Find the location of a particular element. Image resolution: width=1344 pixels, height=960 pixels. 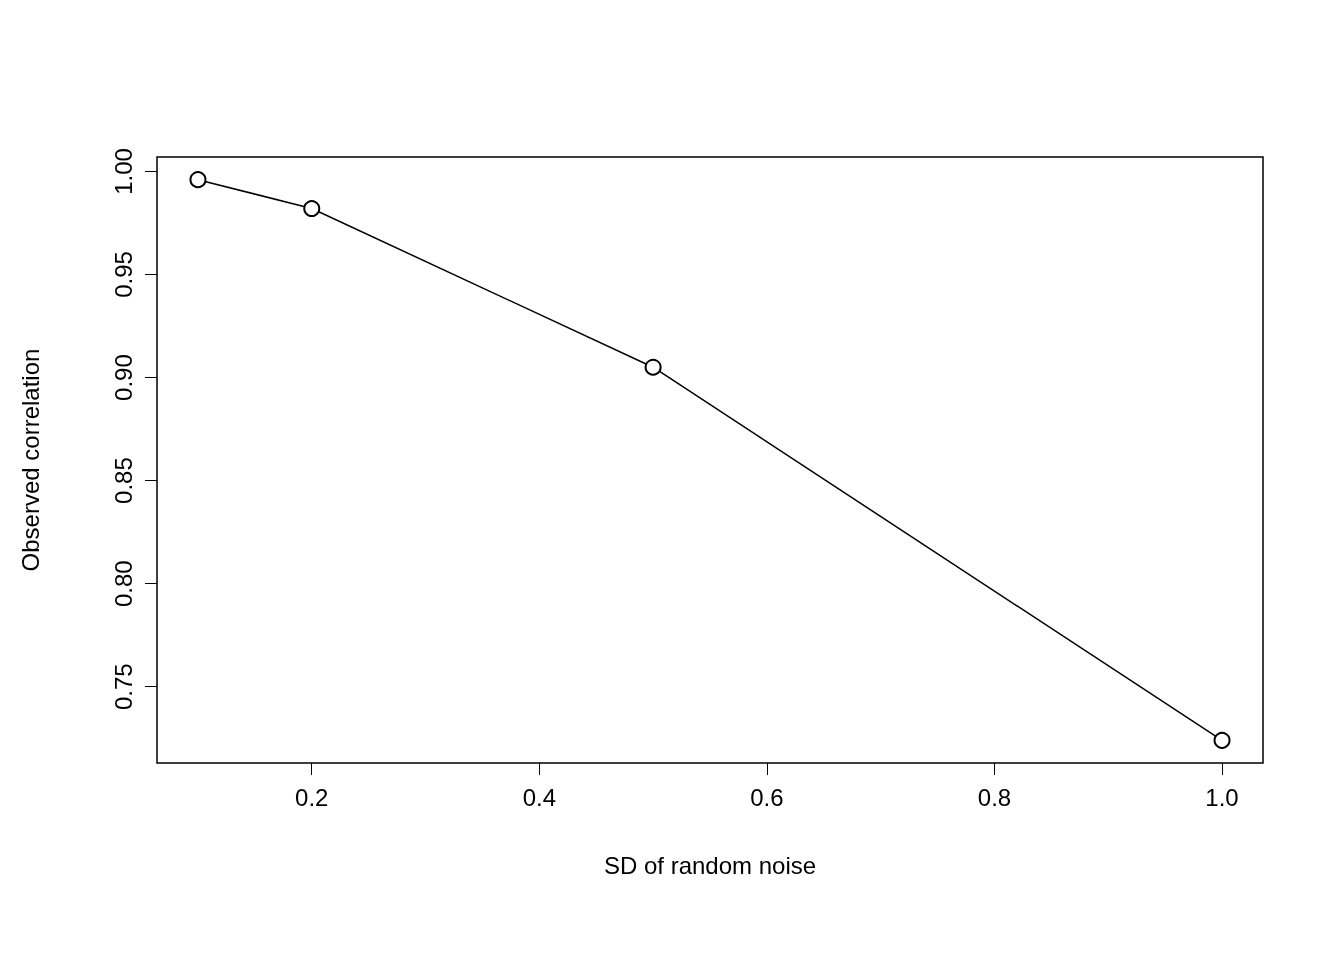

x-tick-label: 0.6 is located at coordinates (767, 797).